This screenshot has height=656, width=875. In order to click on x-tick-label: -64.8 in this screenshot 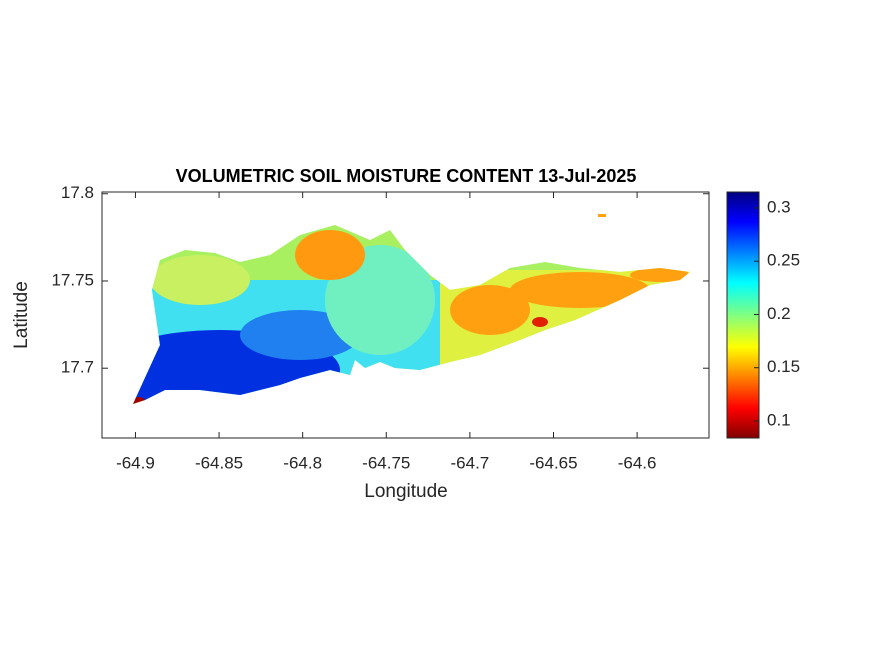, I will do `click(302, 462)`.